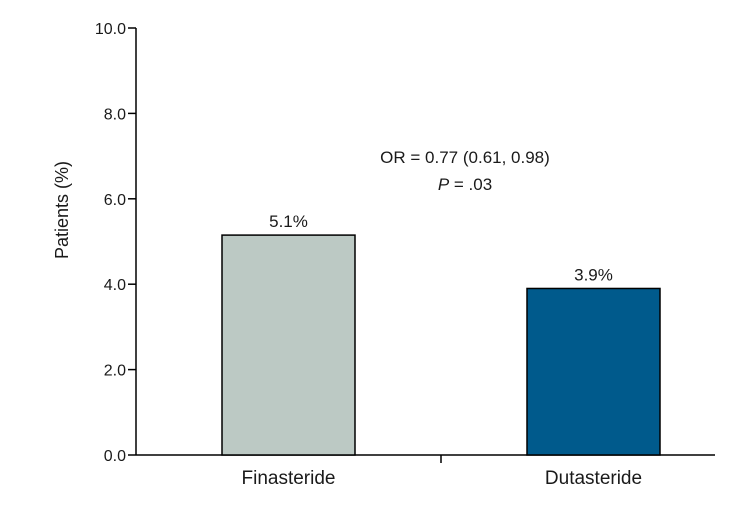  What do you see at coordinates (115, 371) in the screenshot?
I see `y-tick-label: 2.0` at bounding box center [115, 371].